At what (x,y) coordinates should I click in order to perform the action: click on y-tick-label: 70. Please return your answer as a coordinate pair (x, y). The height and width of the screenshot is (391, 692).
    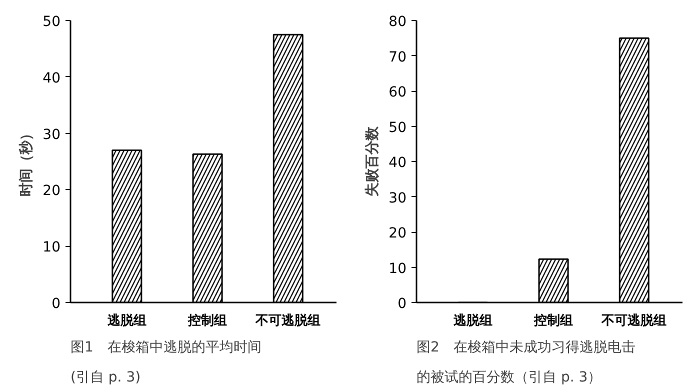
    Looking at the image, I should click on (397, 57).